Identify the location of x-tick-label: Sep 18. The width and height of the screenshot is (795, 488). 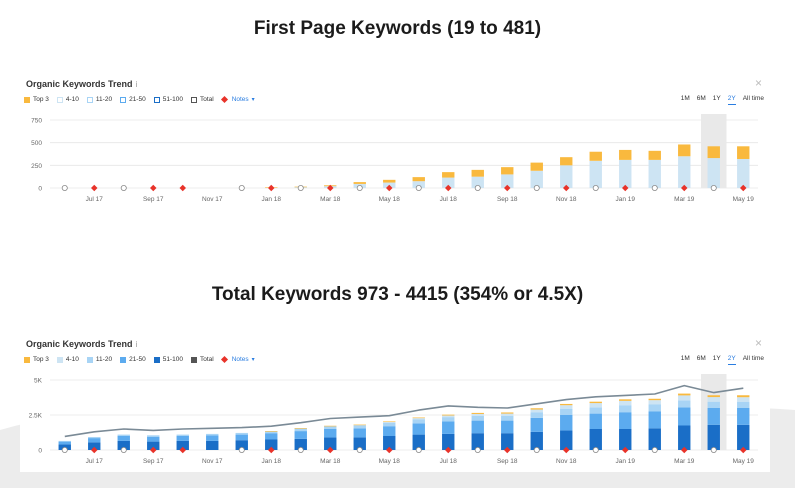
(507, 199).